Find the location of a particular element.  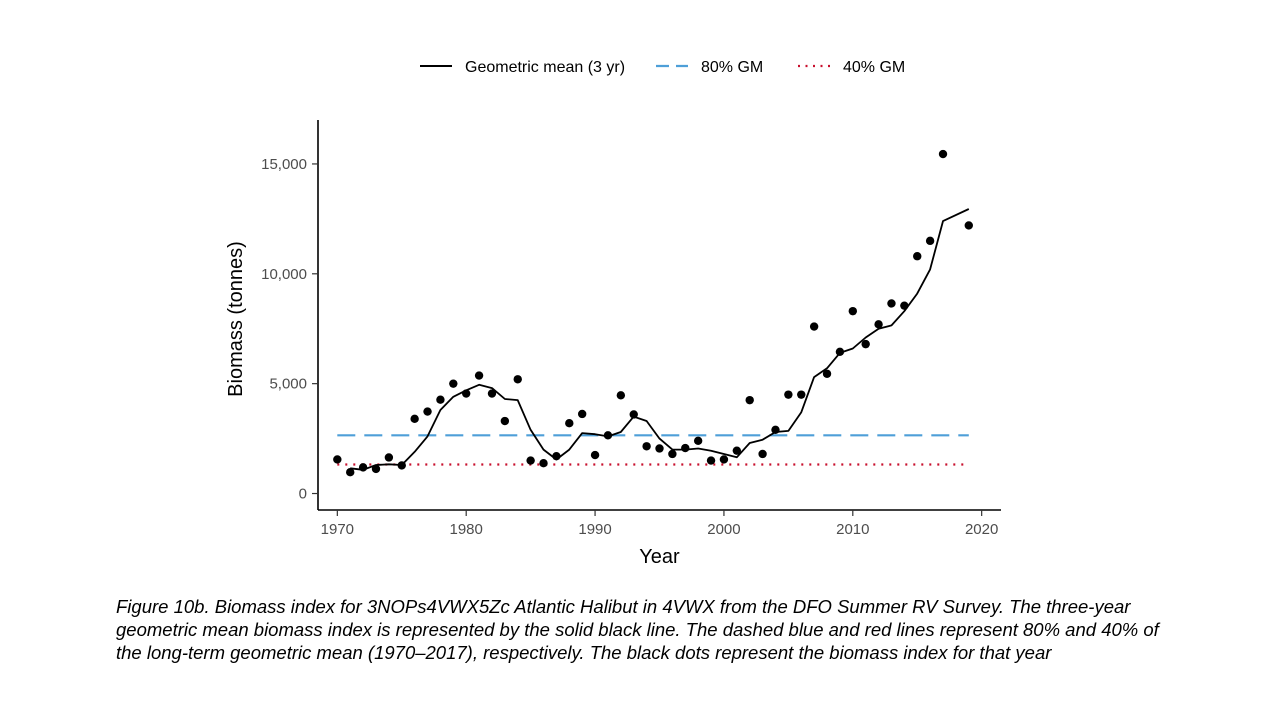

legend: Geometric mean (3 yr) 80% GM 40% GM is located at coordinates (662, 67).